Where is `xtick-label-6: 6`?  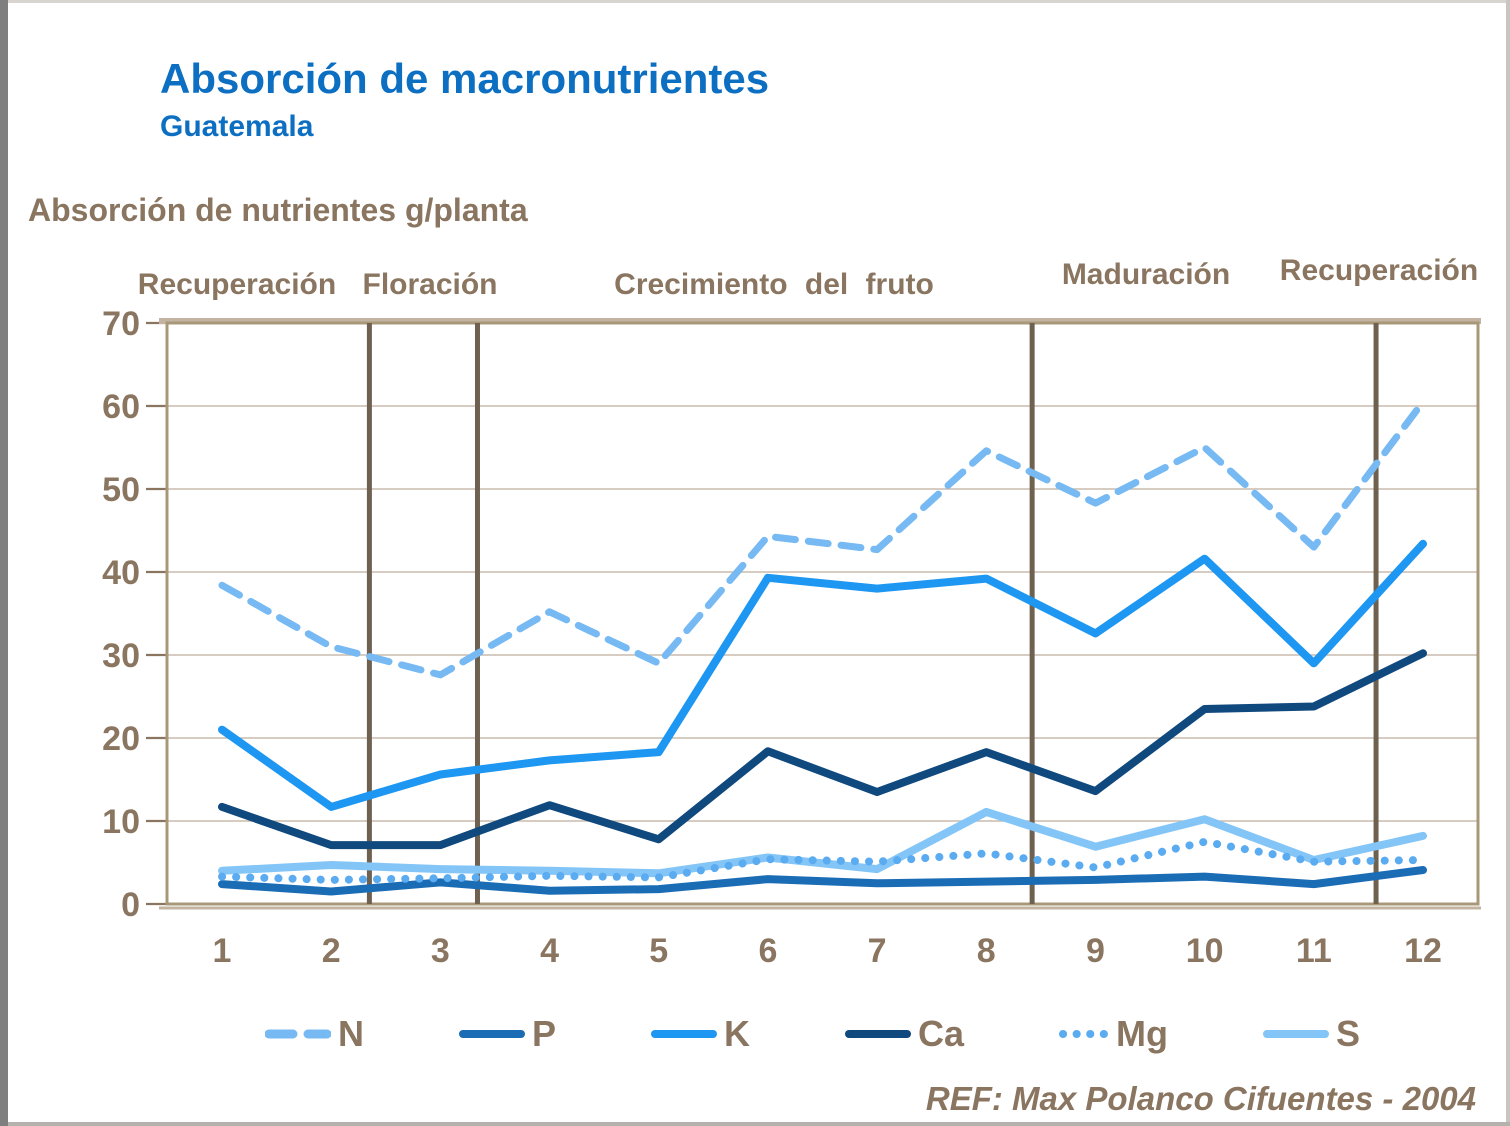
xtick-label-6: 6 is located at coordinates (767, 951).